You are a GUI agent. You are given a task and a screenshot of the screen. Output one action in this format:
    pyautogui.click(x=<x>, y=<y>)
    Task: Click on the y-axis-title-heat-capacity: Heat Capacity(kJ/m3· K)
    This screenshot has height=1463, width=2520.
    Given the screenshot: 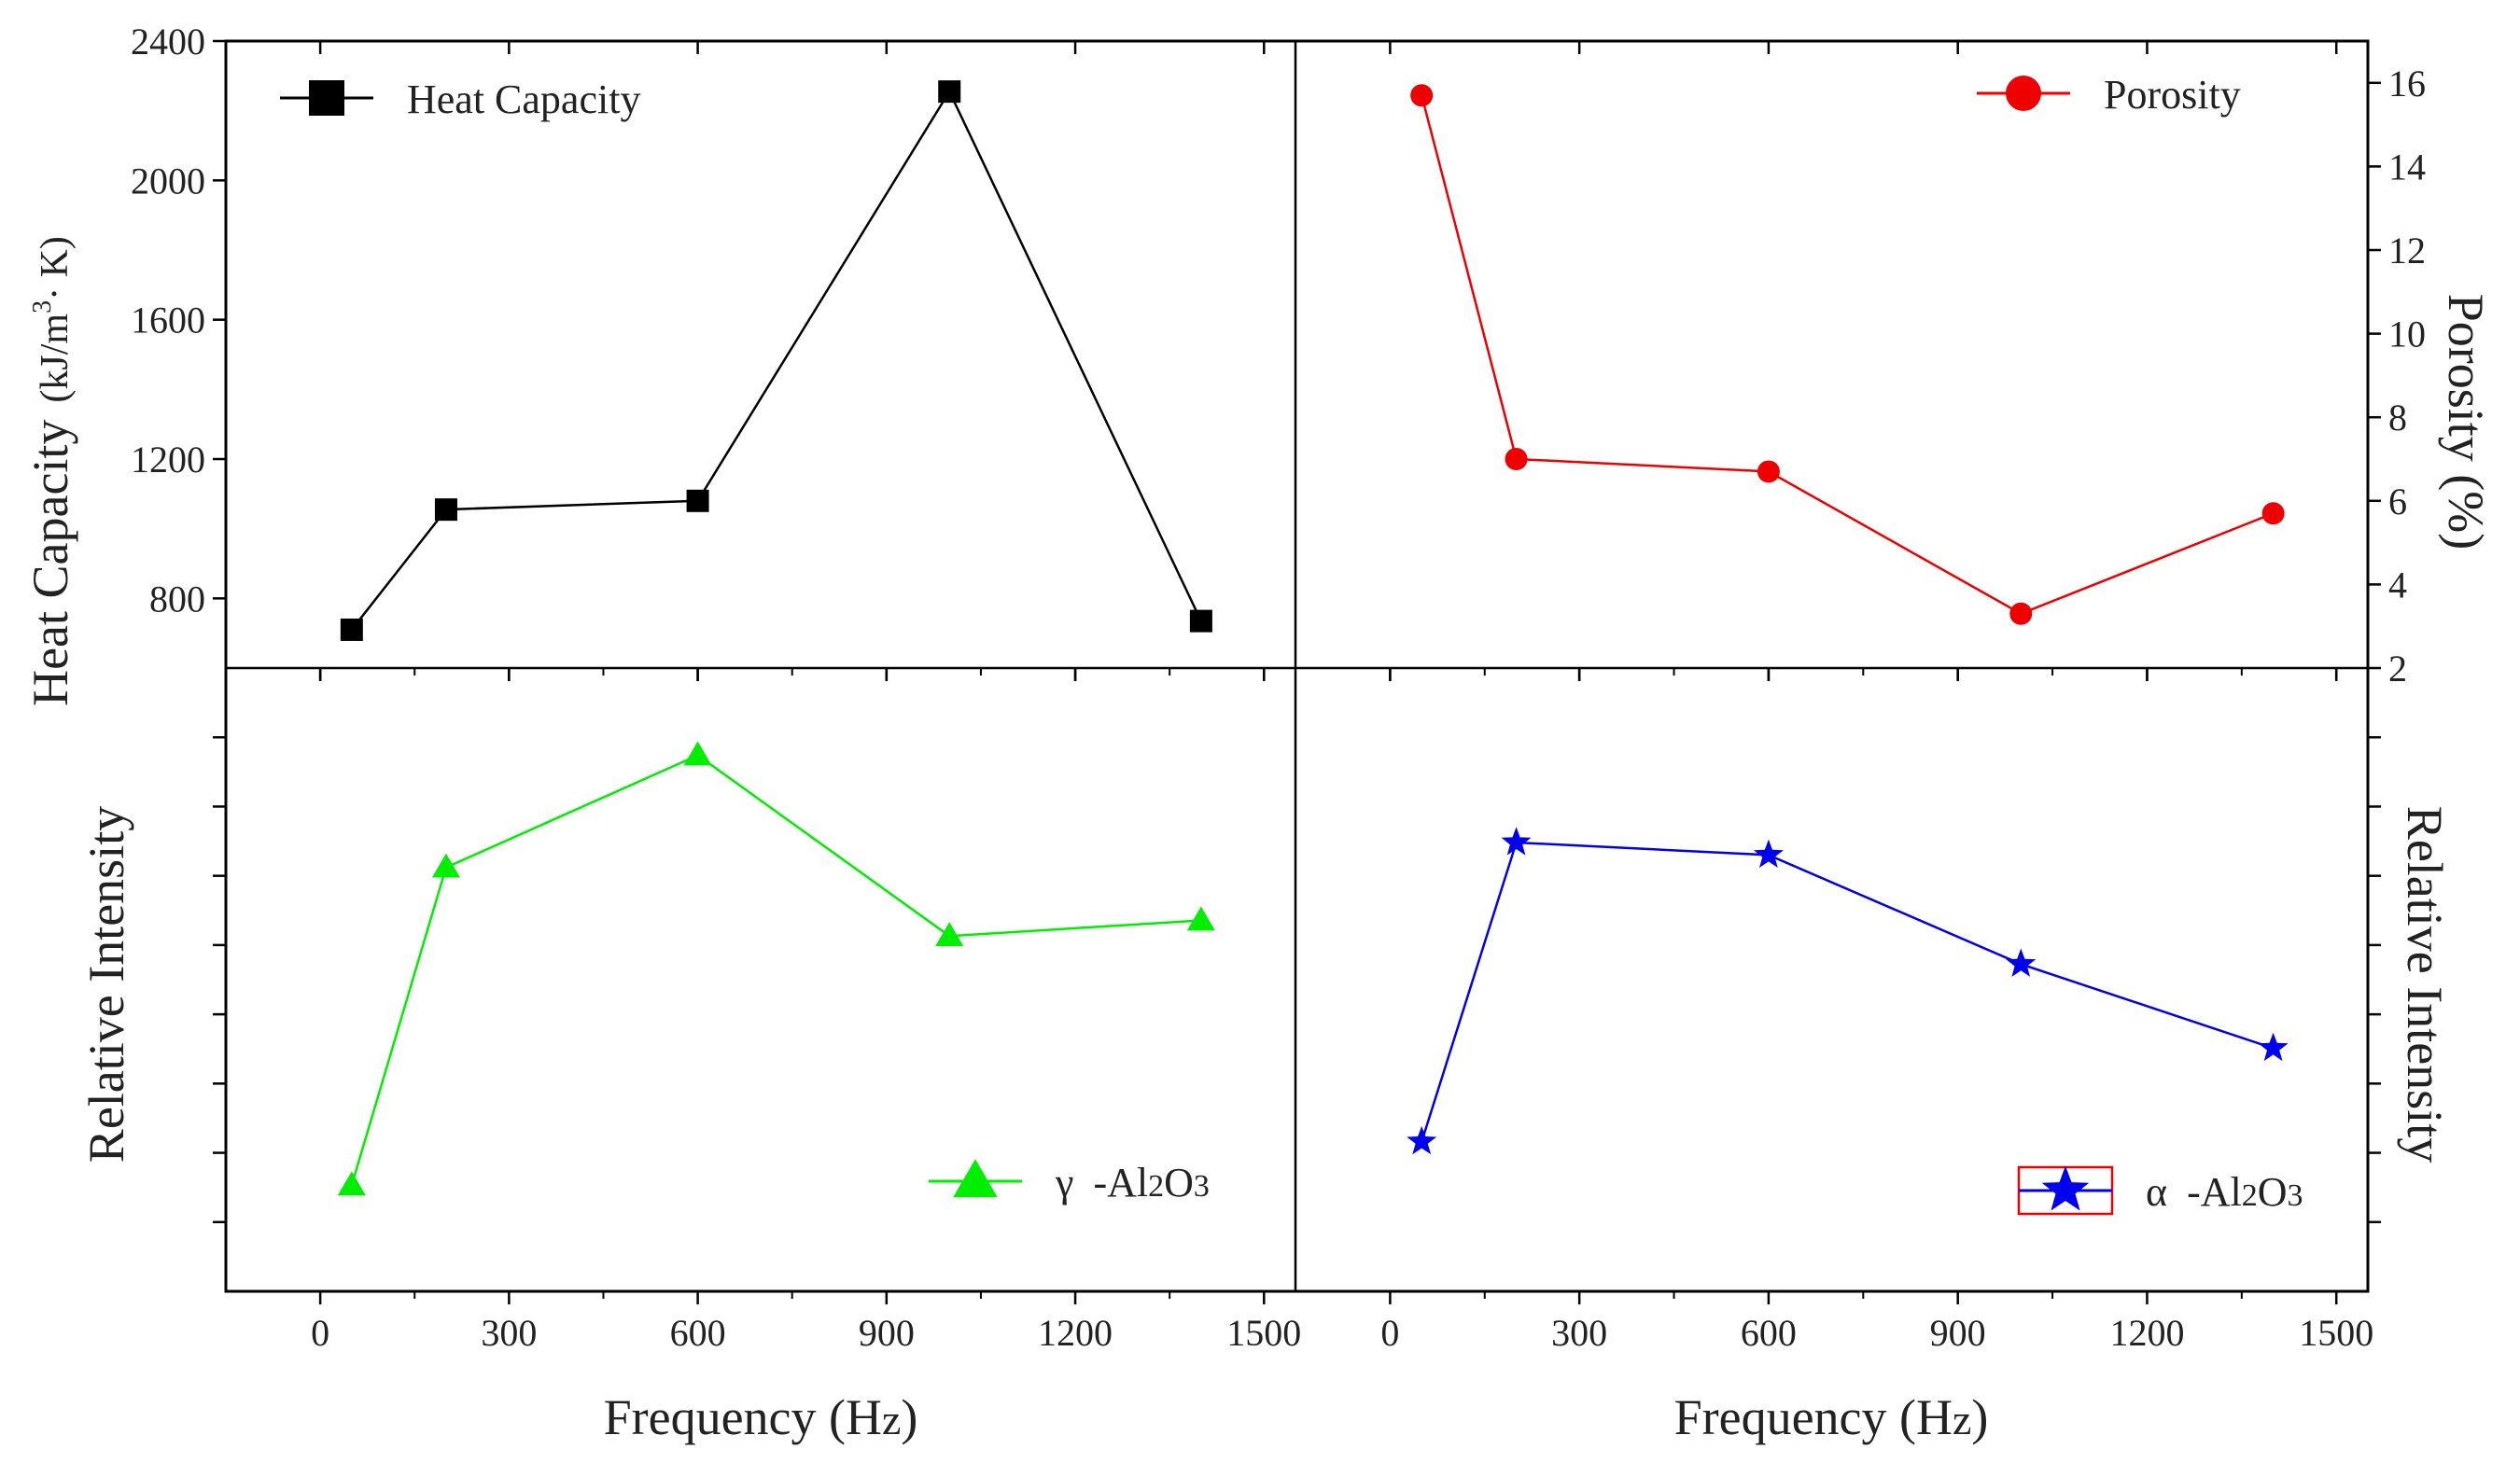 What is the action you would take?
    pyautogui.click(x=50, y=471)
    